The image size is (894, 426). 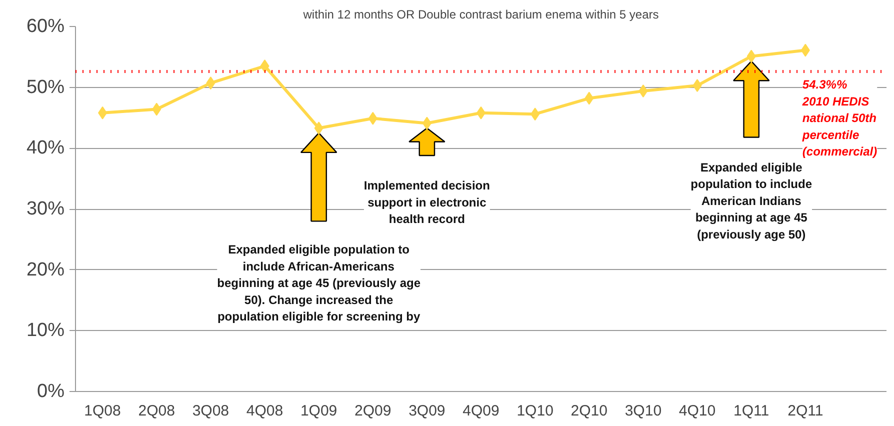 I want to click on x-tick-label: 3Q09, so click(x=427, y=411).